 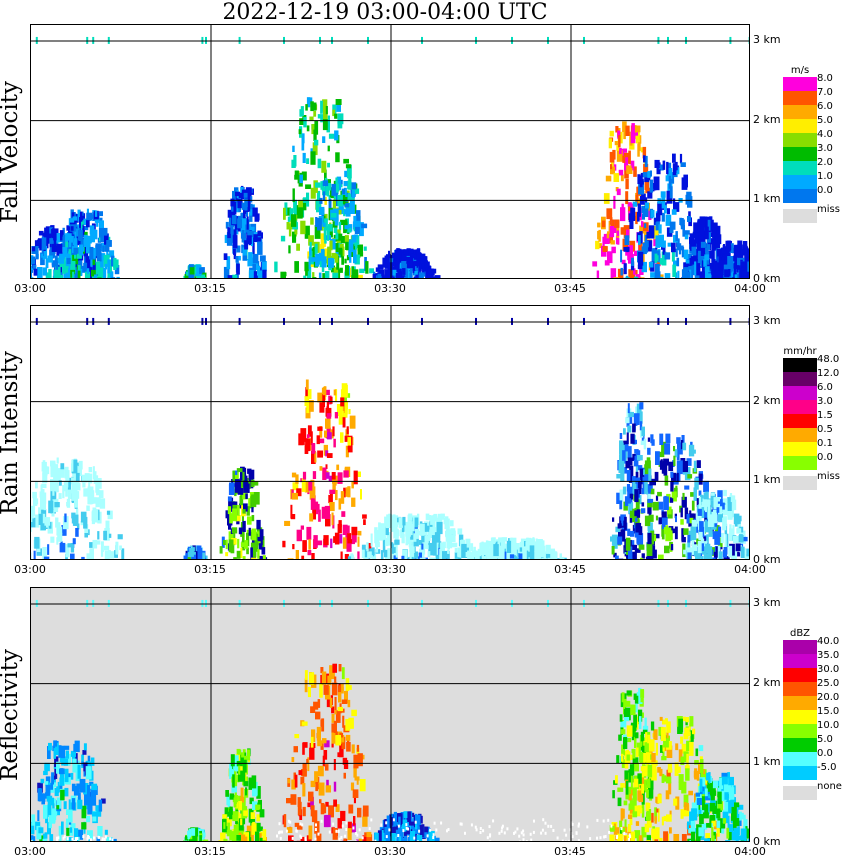 I want to click on legend-row: 48.0, so click(x=811, y=363).